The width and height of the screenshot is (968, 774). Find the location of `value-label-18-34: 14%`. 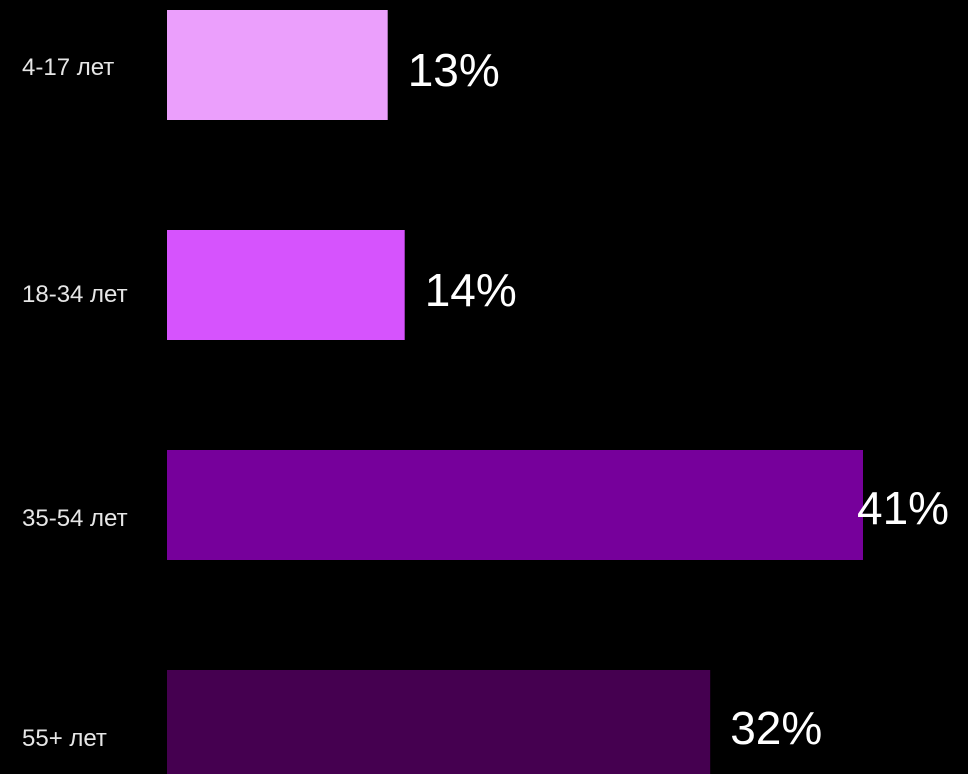

value-label-18-34: 14% is located at coordinates (471, 290).